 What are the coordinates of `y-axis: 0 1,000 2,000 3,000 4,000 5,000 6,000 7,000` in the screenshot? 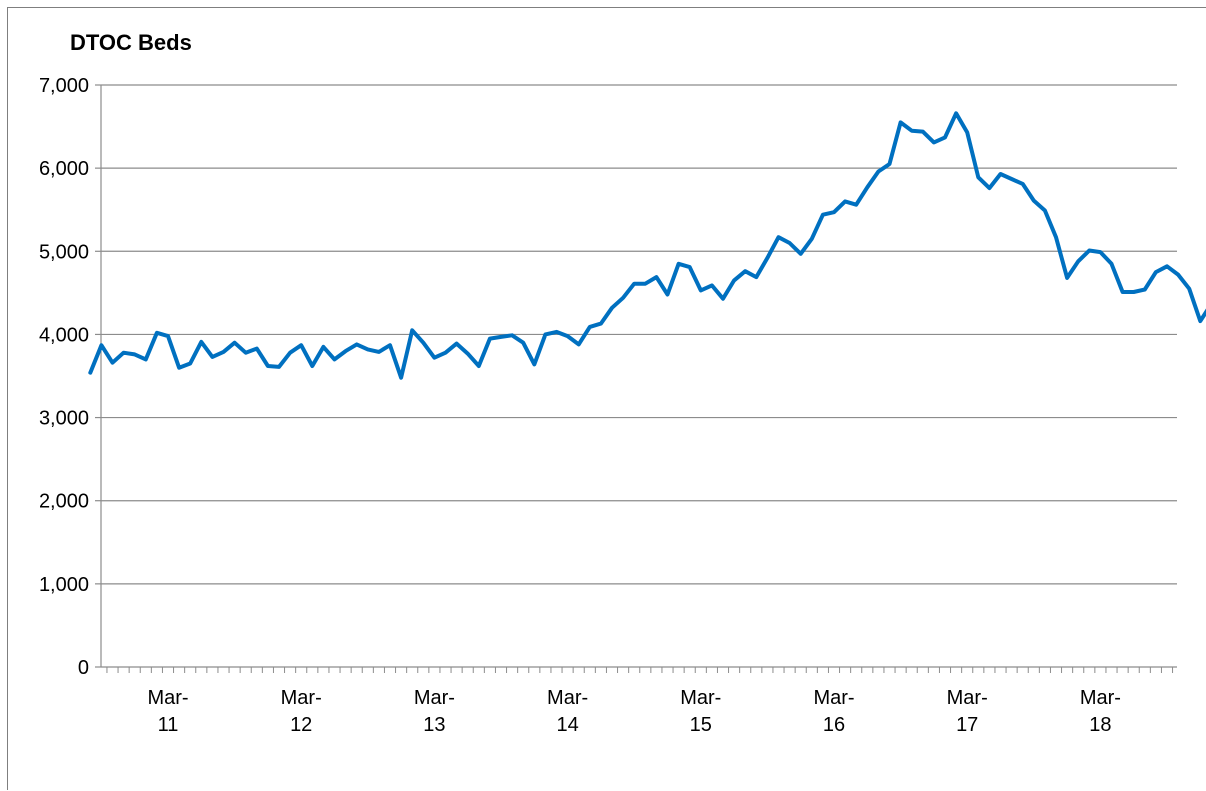 It's located at (70, 377).